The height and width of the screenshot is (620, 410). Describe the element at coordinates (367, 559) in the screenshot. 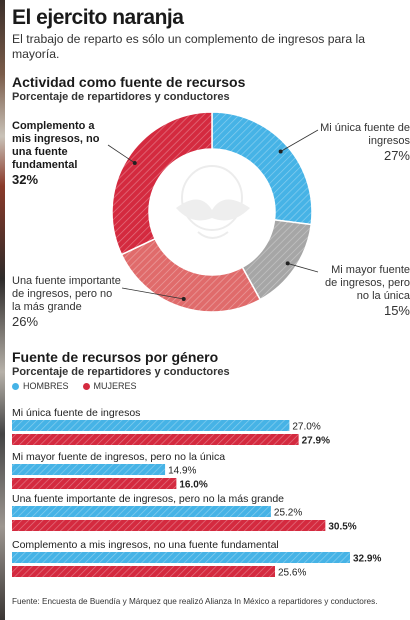

I see `bar-value-label: 32.9%` at that location.